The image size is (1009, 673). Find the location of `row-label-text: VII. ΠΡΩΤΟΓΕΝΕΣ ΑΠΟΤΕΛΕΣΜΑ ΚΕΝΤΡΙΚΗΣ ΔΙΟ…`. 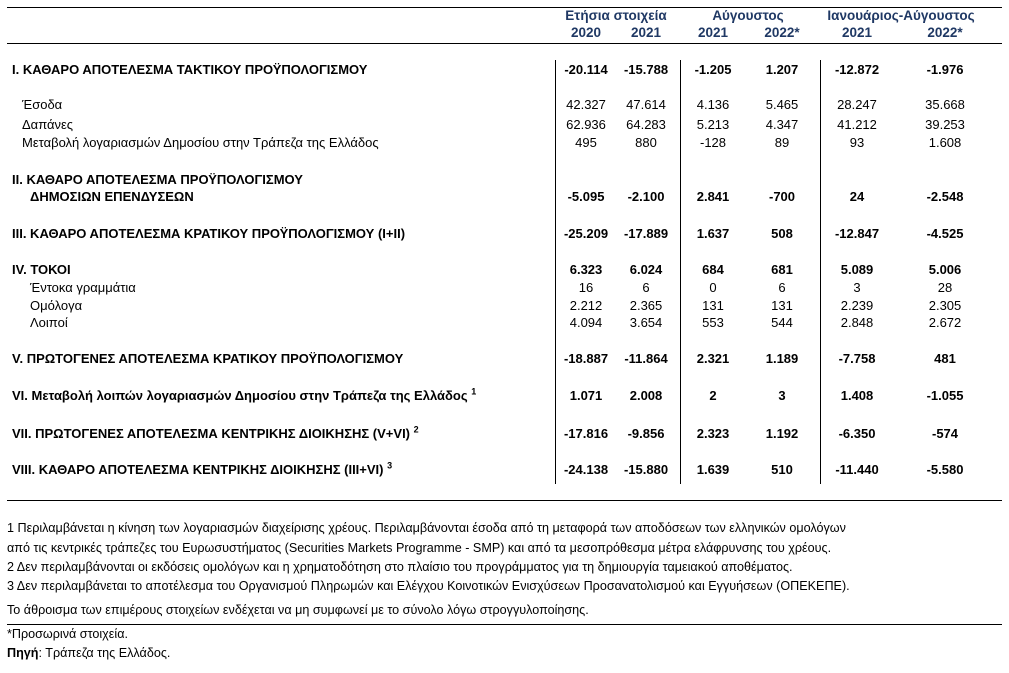

row-label-text: VII. ΠΡΩΤΟΓΕΝΕΣ ΑΠΟΤΕΛΕΣΜΑ ΚΕΝΤΡΙΚΗΣ ΔΙΟ… is located at coordinates (211, 433).